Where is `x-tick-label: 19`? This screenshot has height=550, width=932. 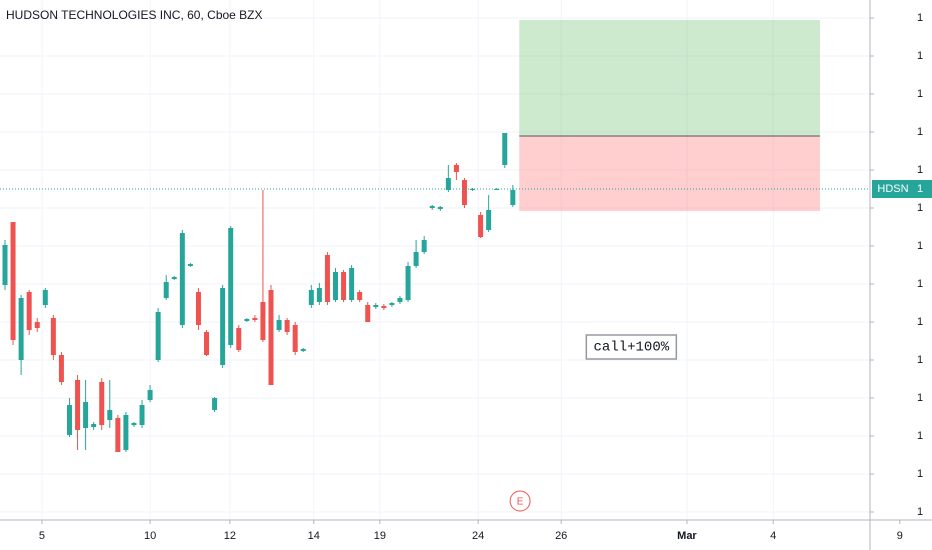 x-tick-label: 19 is located at coordinates (380, 536).